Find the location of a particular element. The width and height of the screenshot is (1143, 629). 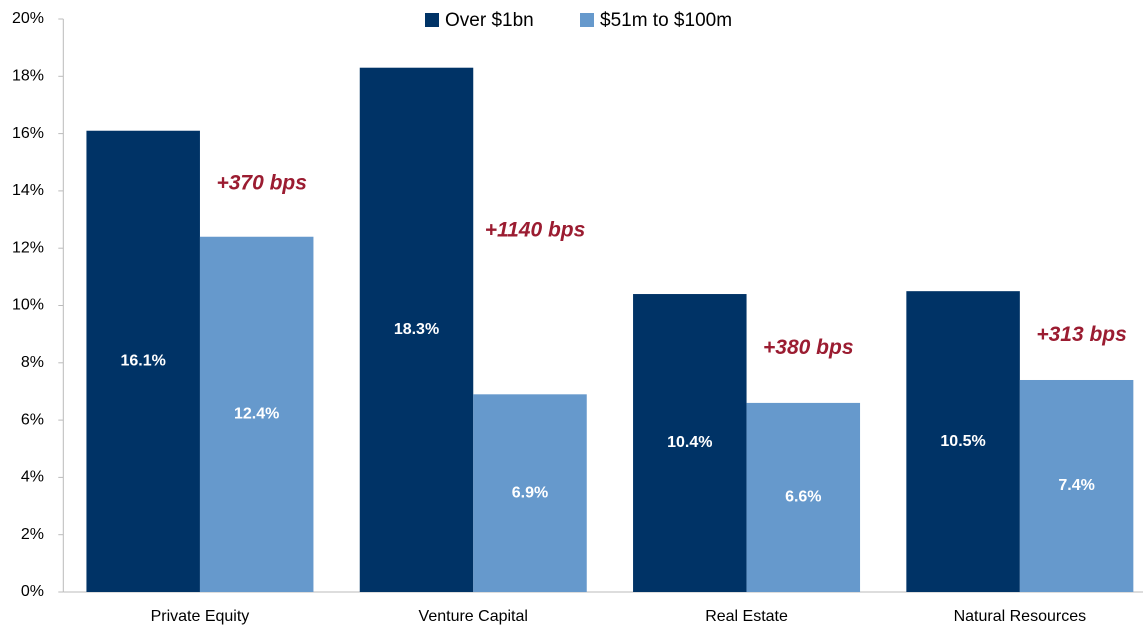

annotation: +380 bps is located at coordinates (808, 347).